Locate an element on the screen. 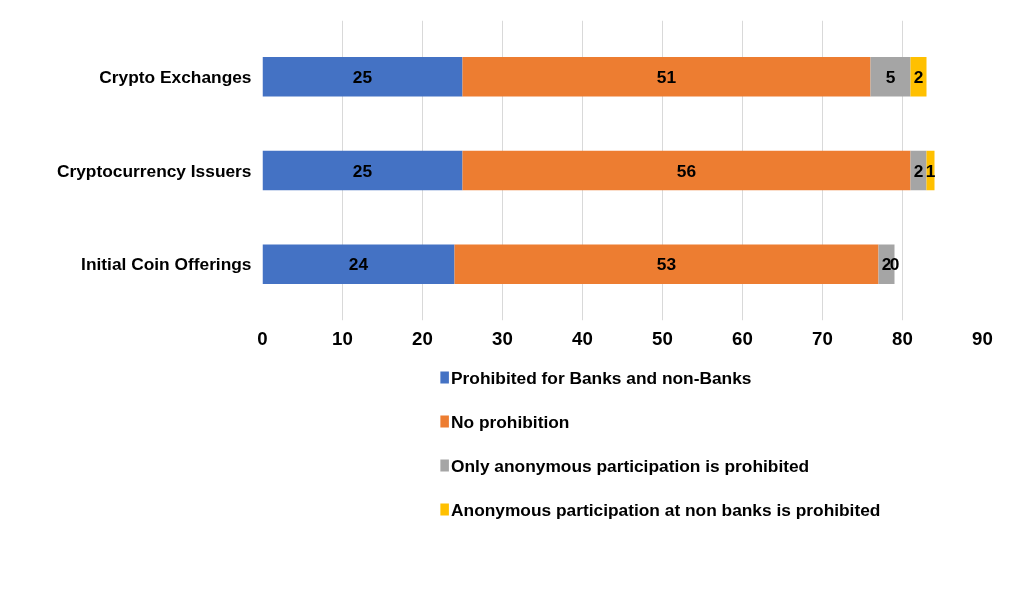 The image size is (1031, 596). data-label: 5 is located at coordinates (890, 76).